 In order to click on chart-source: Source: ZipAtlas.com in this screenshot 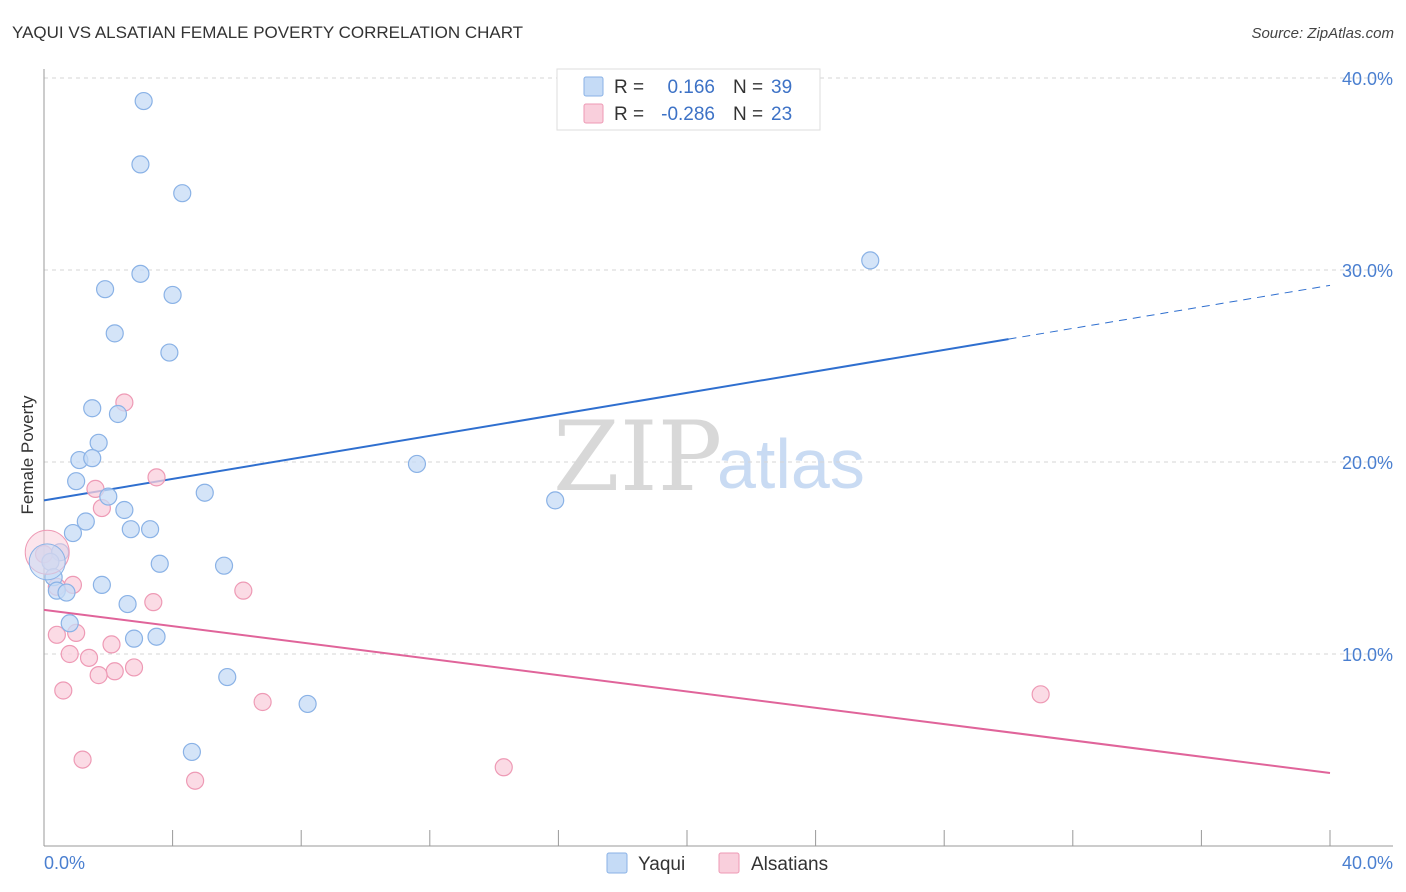, I will do `click(1322, 33)`.